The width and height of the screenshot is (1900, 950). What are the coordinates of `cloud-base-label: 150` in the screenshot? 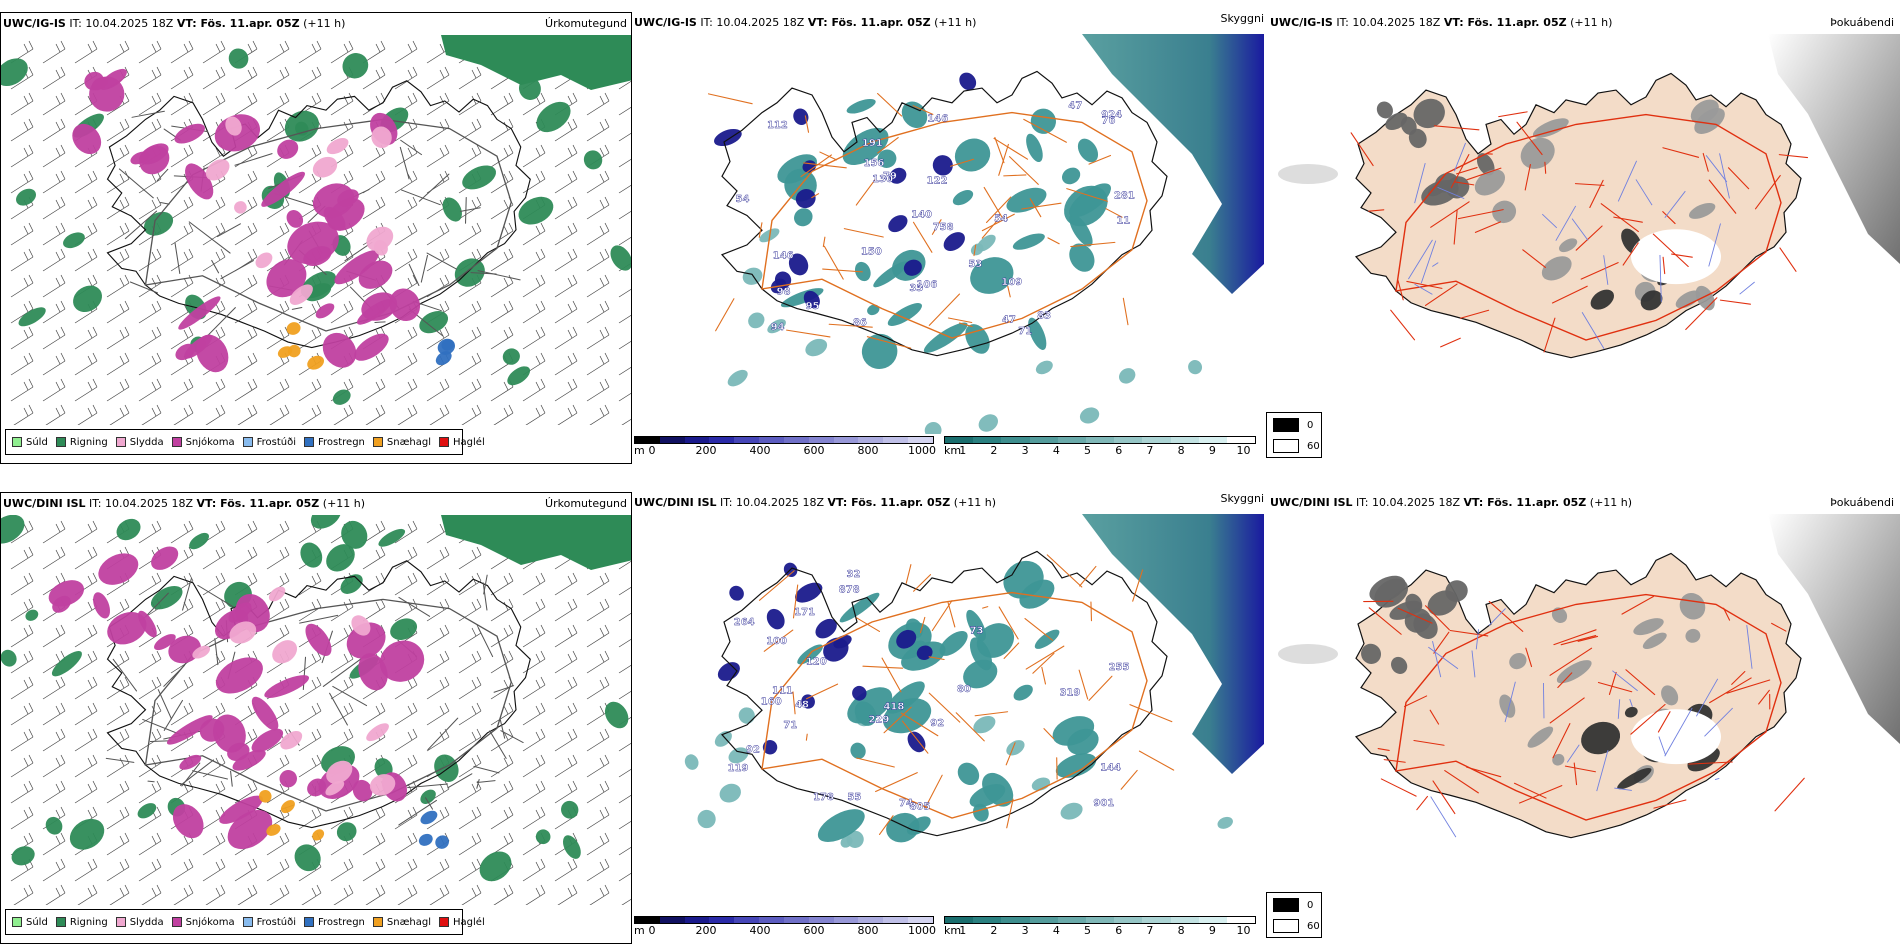 It's located at (871, 252).